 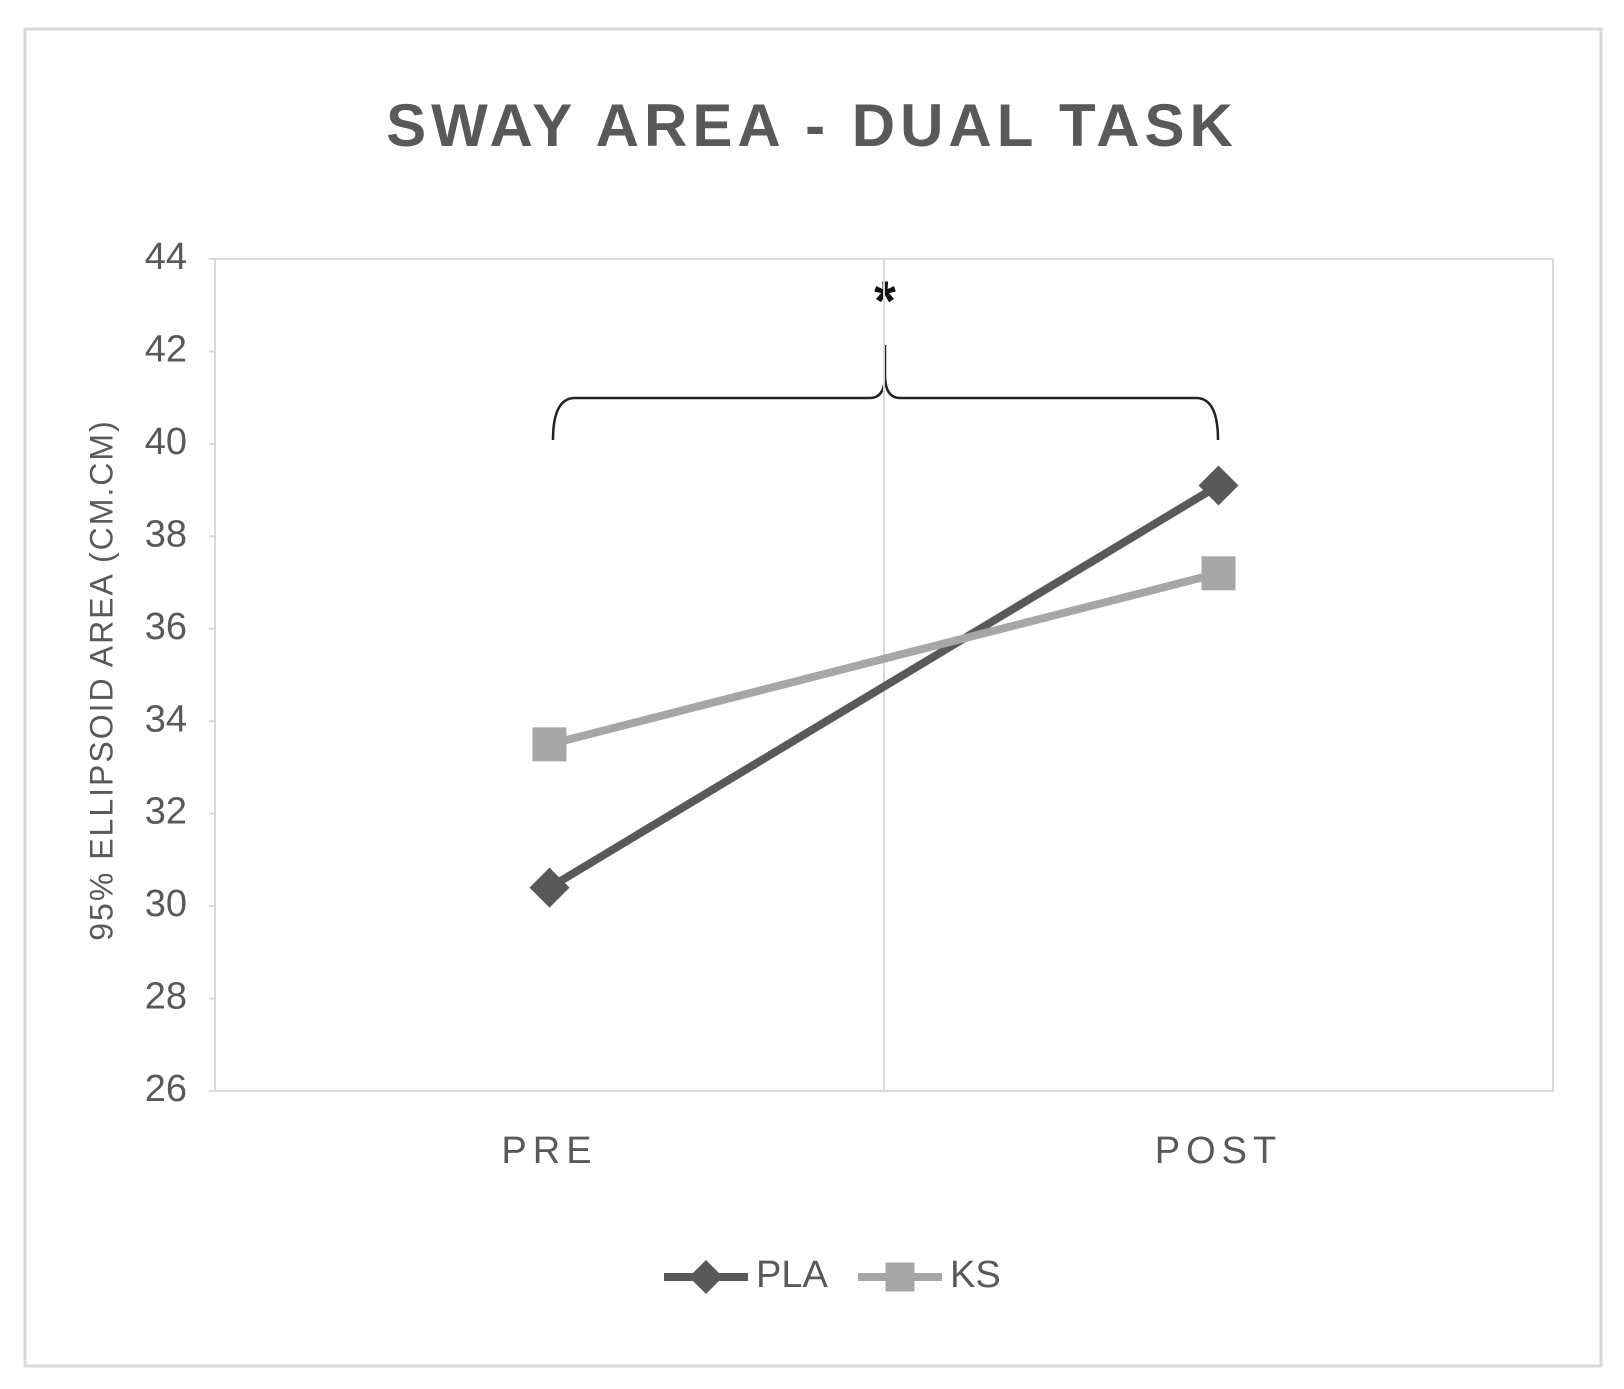 What do you see at coordinates (166, 719) in the screenshot?
I see `y-tick-label: 34` at bounding box center [166, 719].